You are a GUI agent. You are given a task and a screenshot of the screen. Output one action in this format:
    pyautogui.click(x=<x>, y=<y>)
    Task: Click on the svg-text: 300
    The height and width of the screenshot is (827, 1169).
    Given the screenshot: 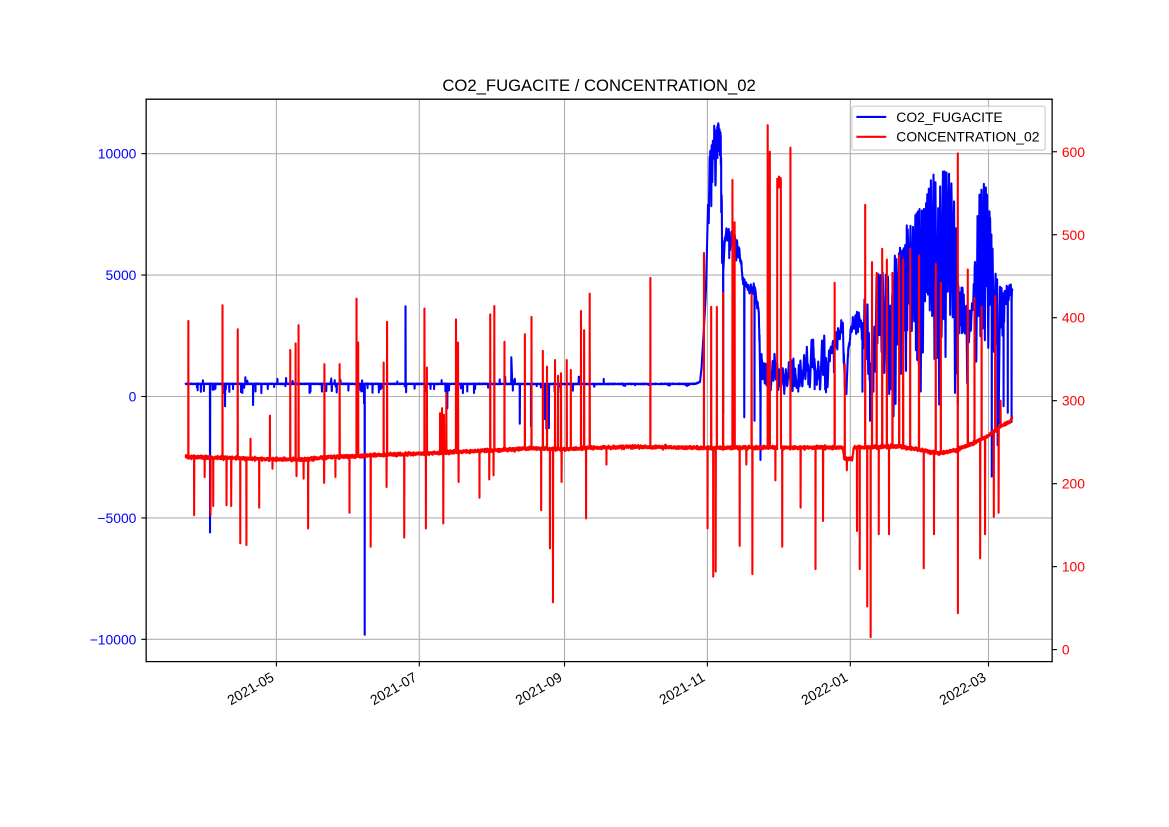 What is the action you would take?
    pyautogui.click(x=1073, y=401)
    